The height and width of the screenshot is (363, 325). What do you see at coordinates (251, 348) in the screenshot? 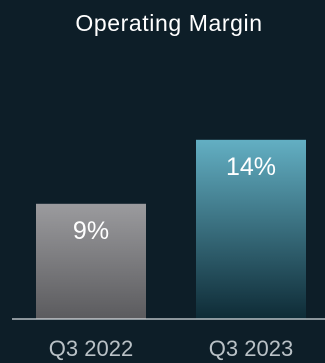
I see `category-label-q3-2023: Q3 2023` at bounding box center [251, 348].